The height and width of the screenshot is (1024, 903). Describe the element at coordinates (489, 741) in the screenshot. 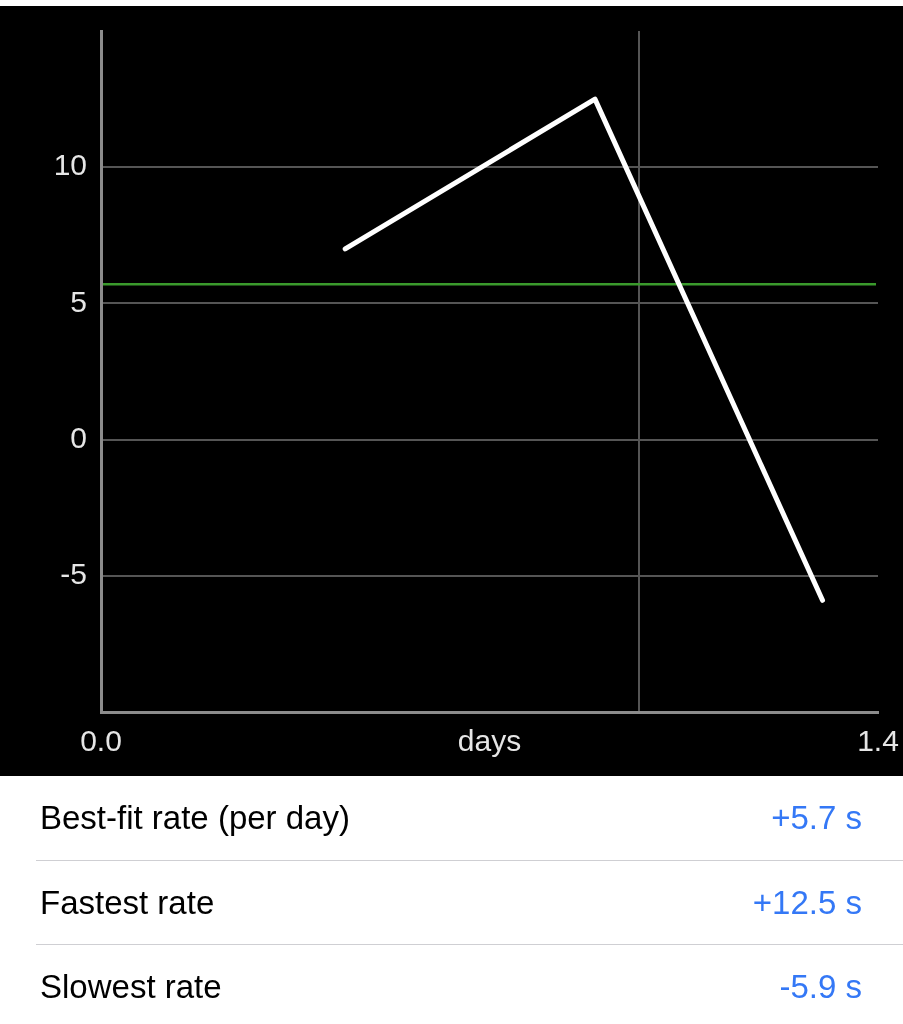

I see `x-axis-title: days` at that location.